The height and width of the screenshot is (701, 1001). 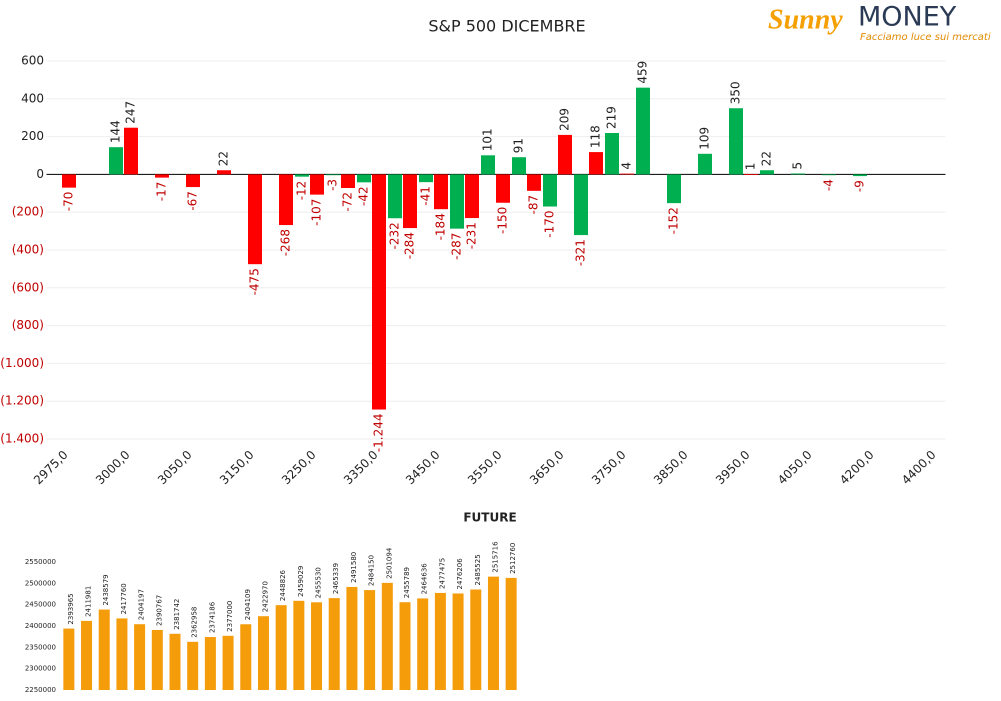 I want to click on y-tick-label: 2550000, so click(x=40, y=562).